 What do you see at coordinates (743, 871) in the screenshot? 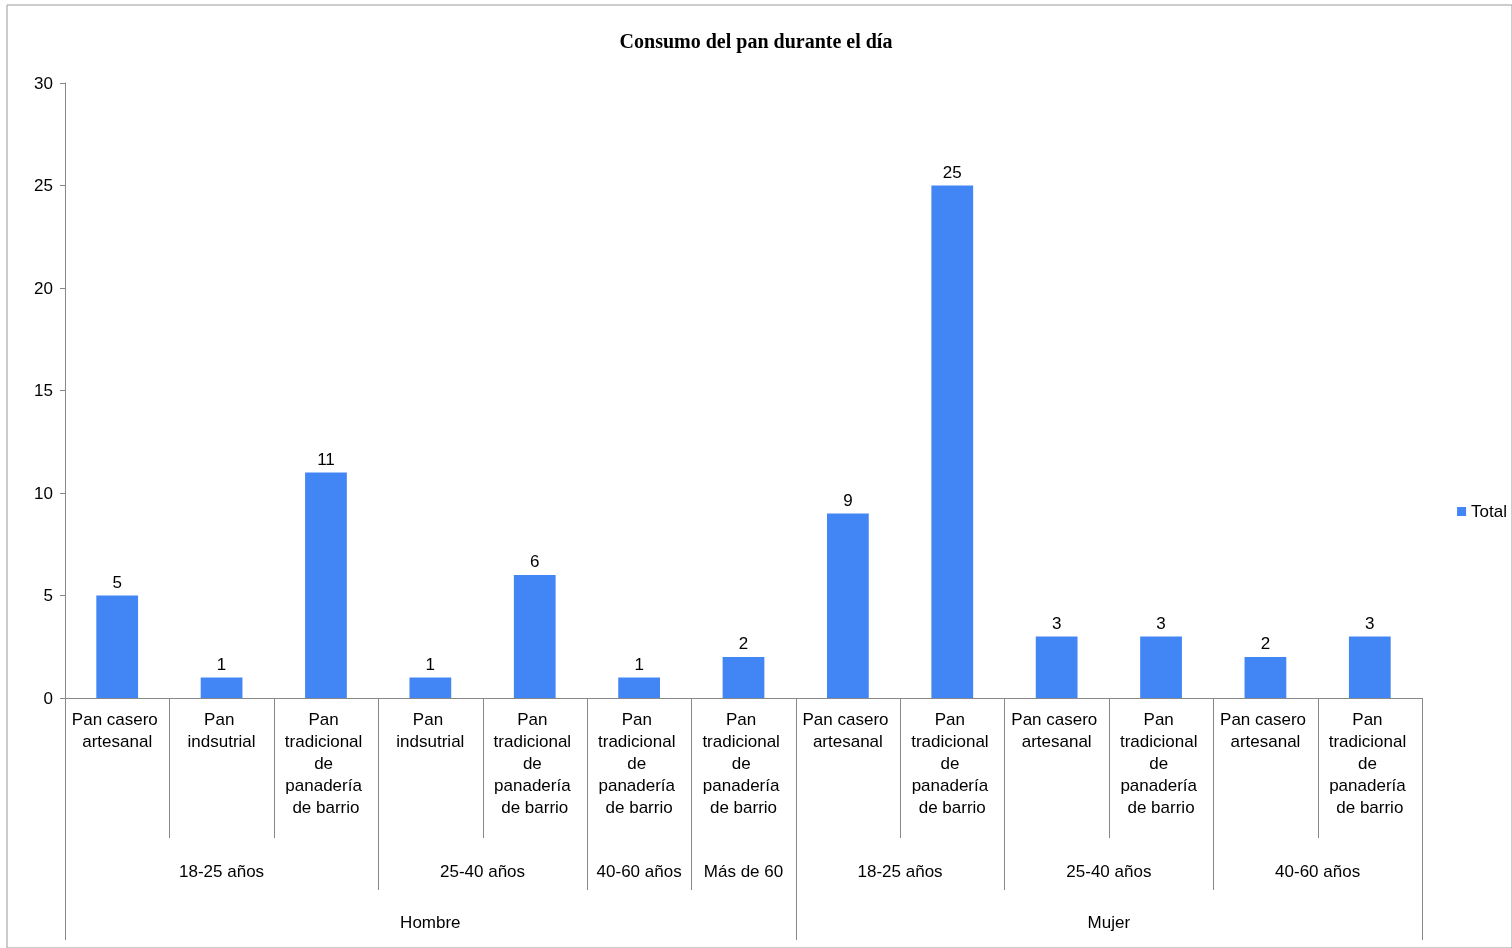
I see `text: Más de 60` at bounding box center [743, 871].